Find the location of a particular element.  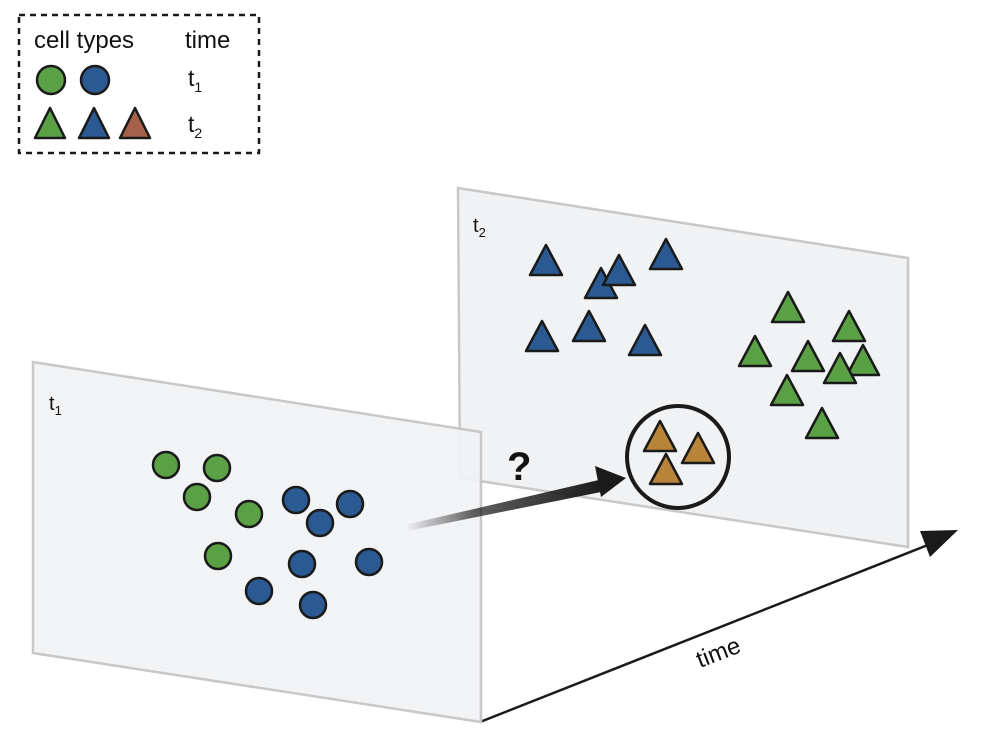

transition-arrow: ? is located at coordinates (515, 488).